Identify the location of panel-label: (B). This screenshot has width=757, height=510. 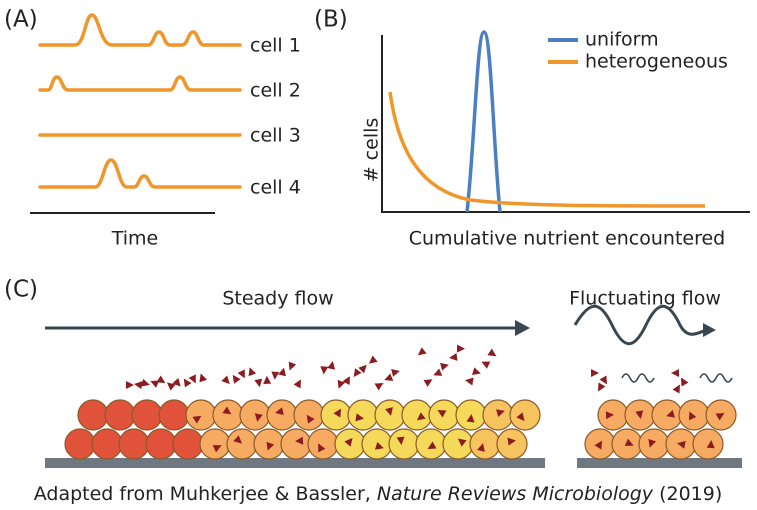
(331, 20).